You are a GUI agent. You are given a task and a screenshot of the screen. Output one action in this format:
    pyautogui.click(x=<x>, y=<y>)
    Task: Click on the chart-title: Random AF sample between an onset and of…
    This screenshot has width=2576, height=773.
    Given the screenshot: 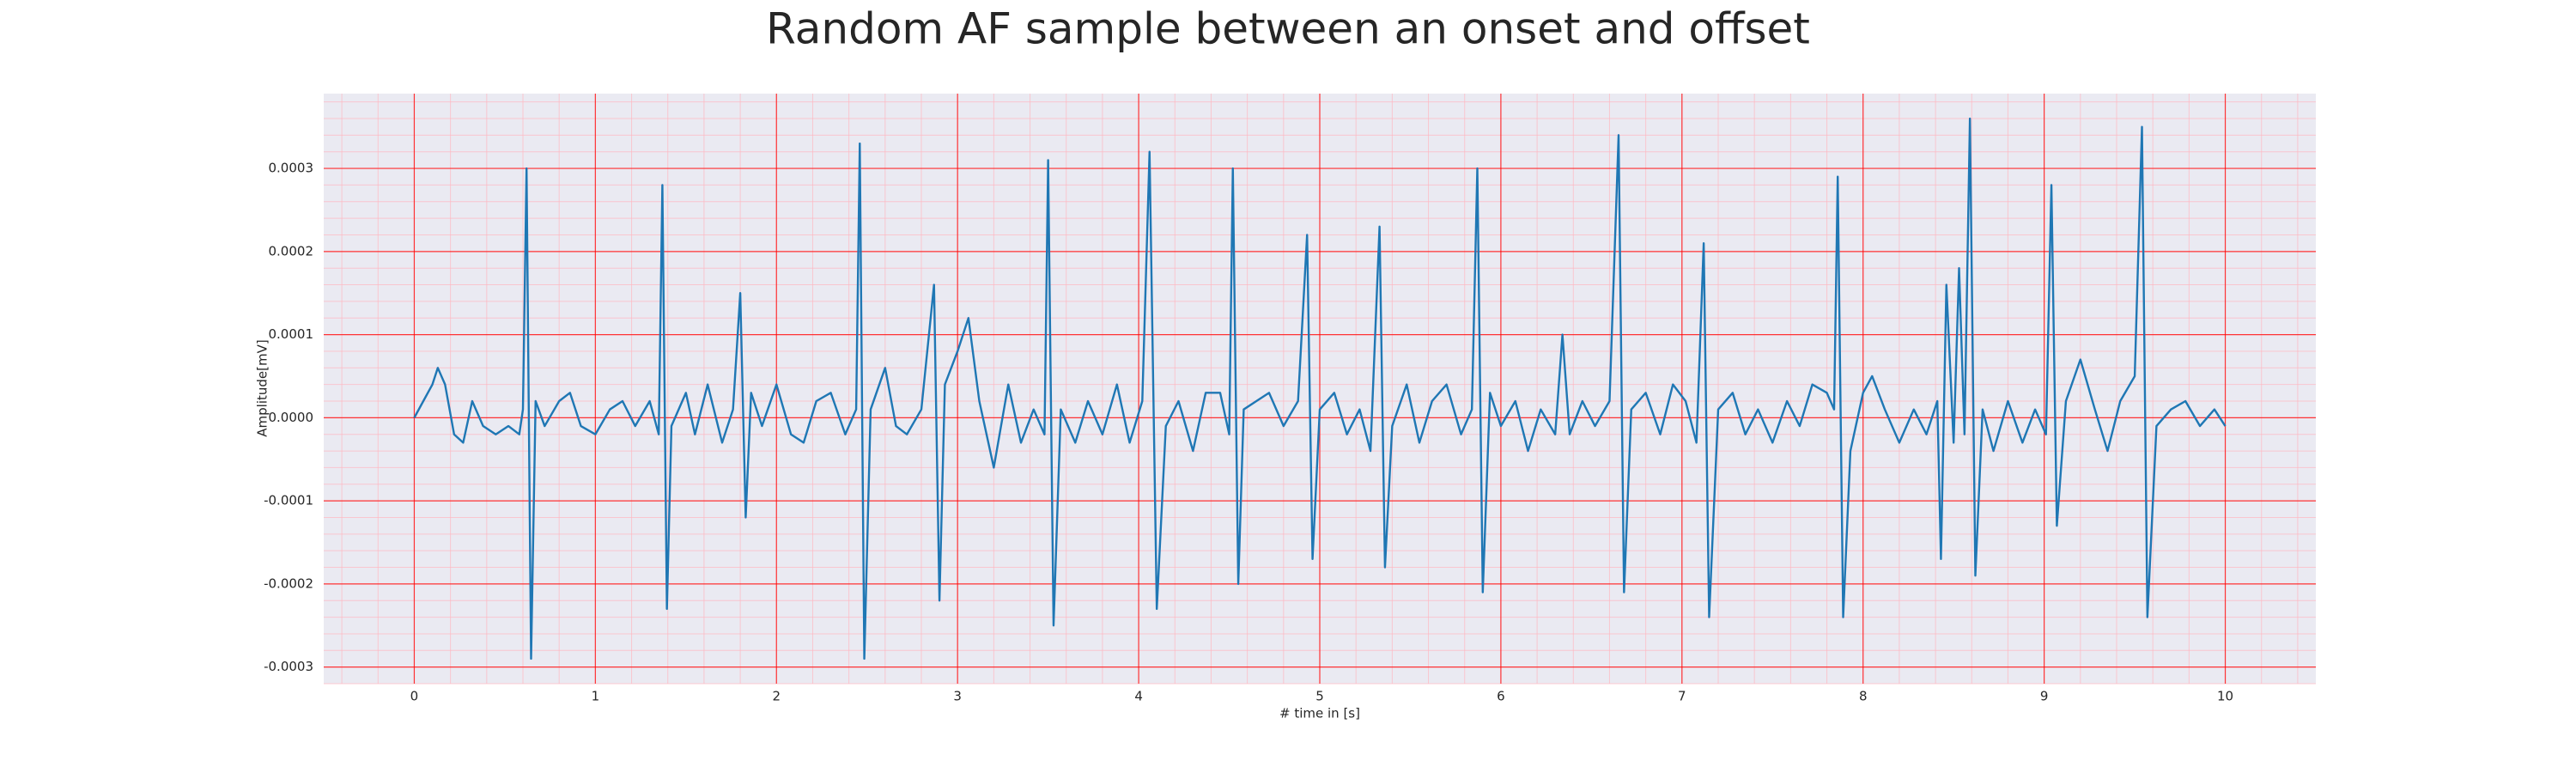 What is the action you would take?
    pyautogui.click(x=1288, y=29)
    